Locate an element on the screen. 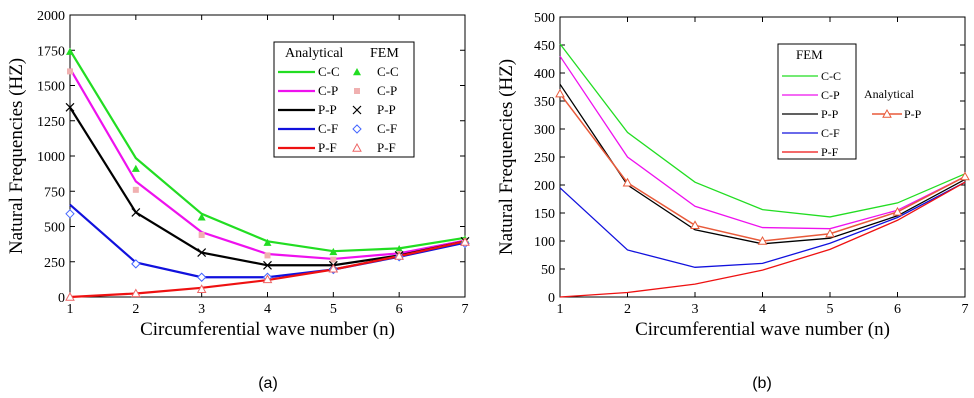 This screenshot has height=398, width=974. x-tick-label: 2 is located at coordinates (627, 309).